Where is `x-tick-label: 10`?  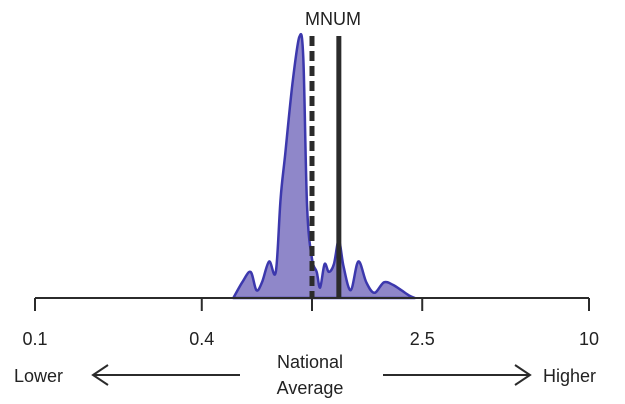 x-tick-label: 10 is located at coordinates (589, 339).